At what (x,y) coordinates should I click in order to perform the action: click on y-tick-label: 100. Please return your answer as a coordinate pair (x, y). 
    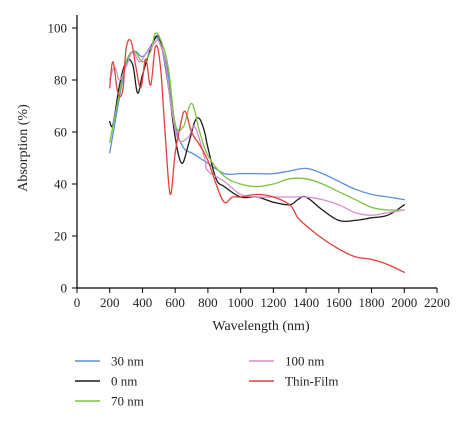
    Looking at the image, I should click on (58, 28).